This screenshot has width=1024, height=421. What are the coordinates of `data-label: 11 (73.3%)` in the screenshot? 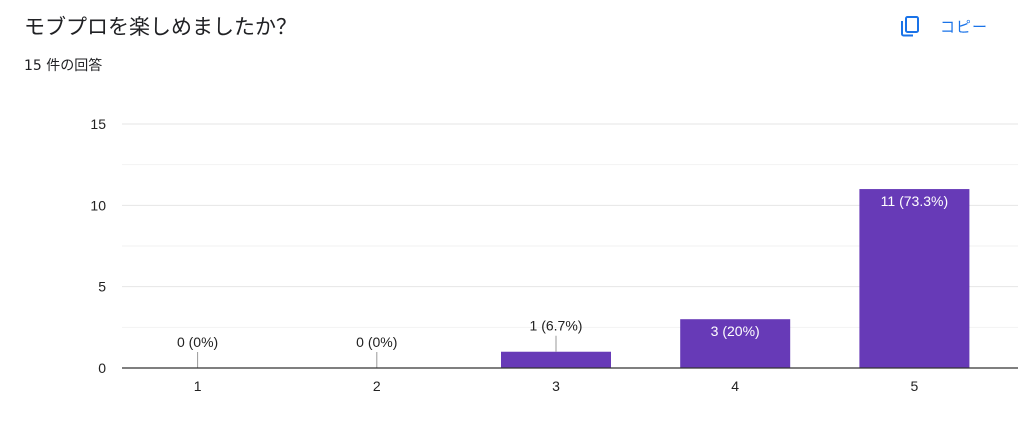 It's located at (914, 201).